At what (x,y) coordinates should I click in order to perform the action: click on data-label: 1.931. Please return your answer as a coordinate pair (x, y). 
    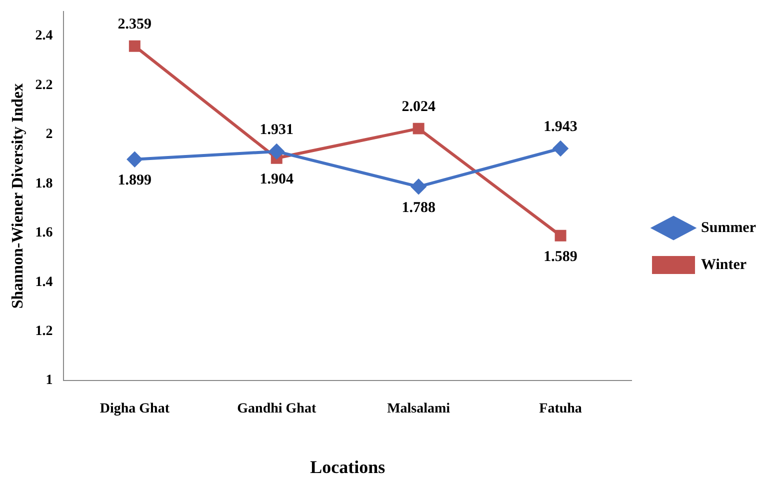
    Looking at the image, I should click on (277, 130).